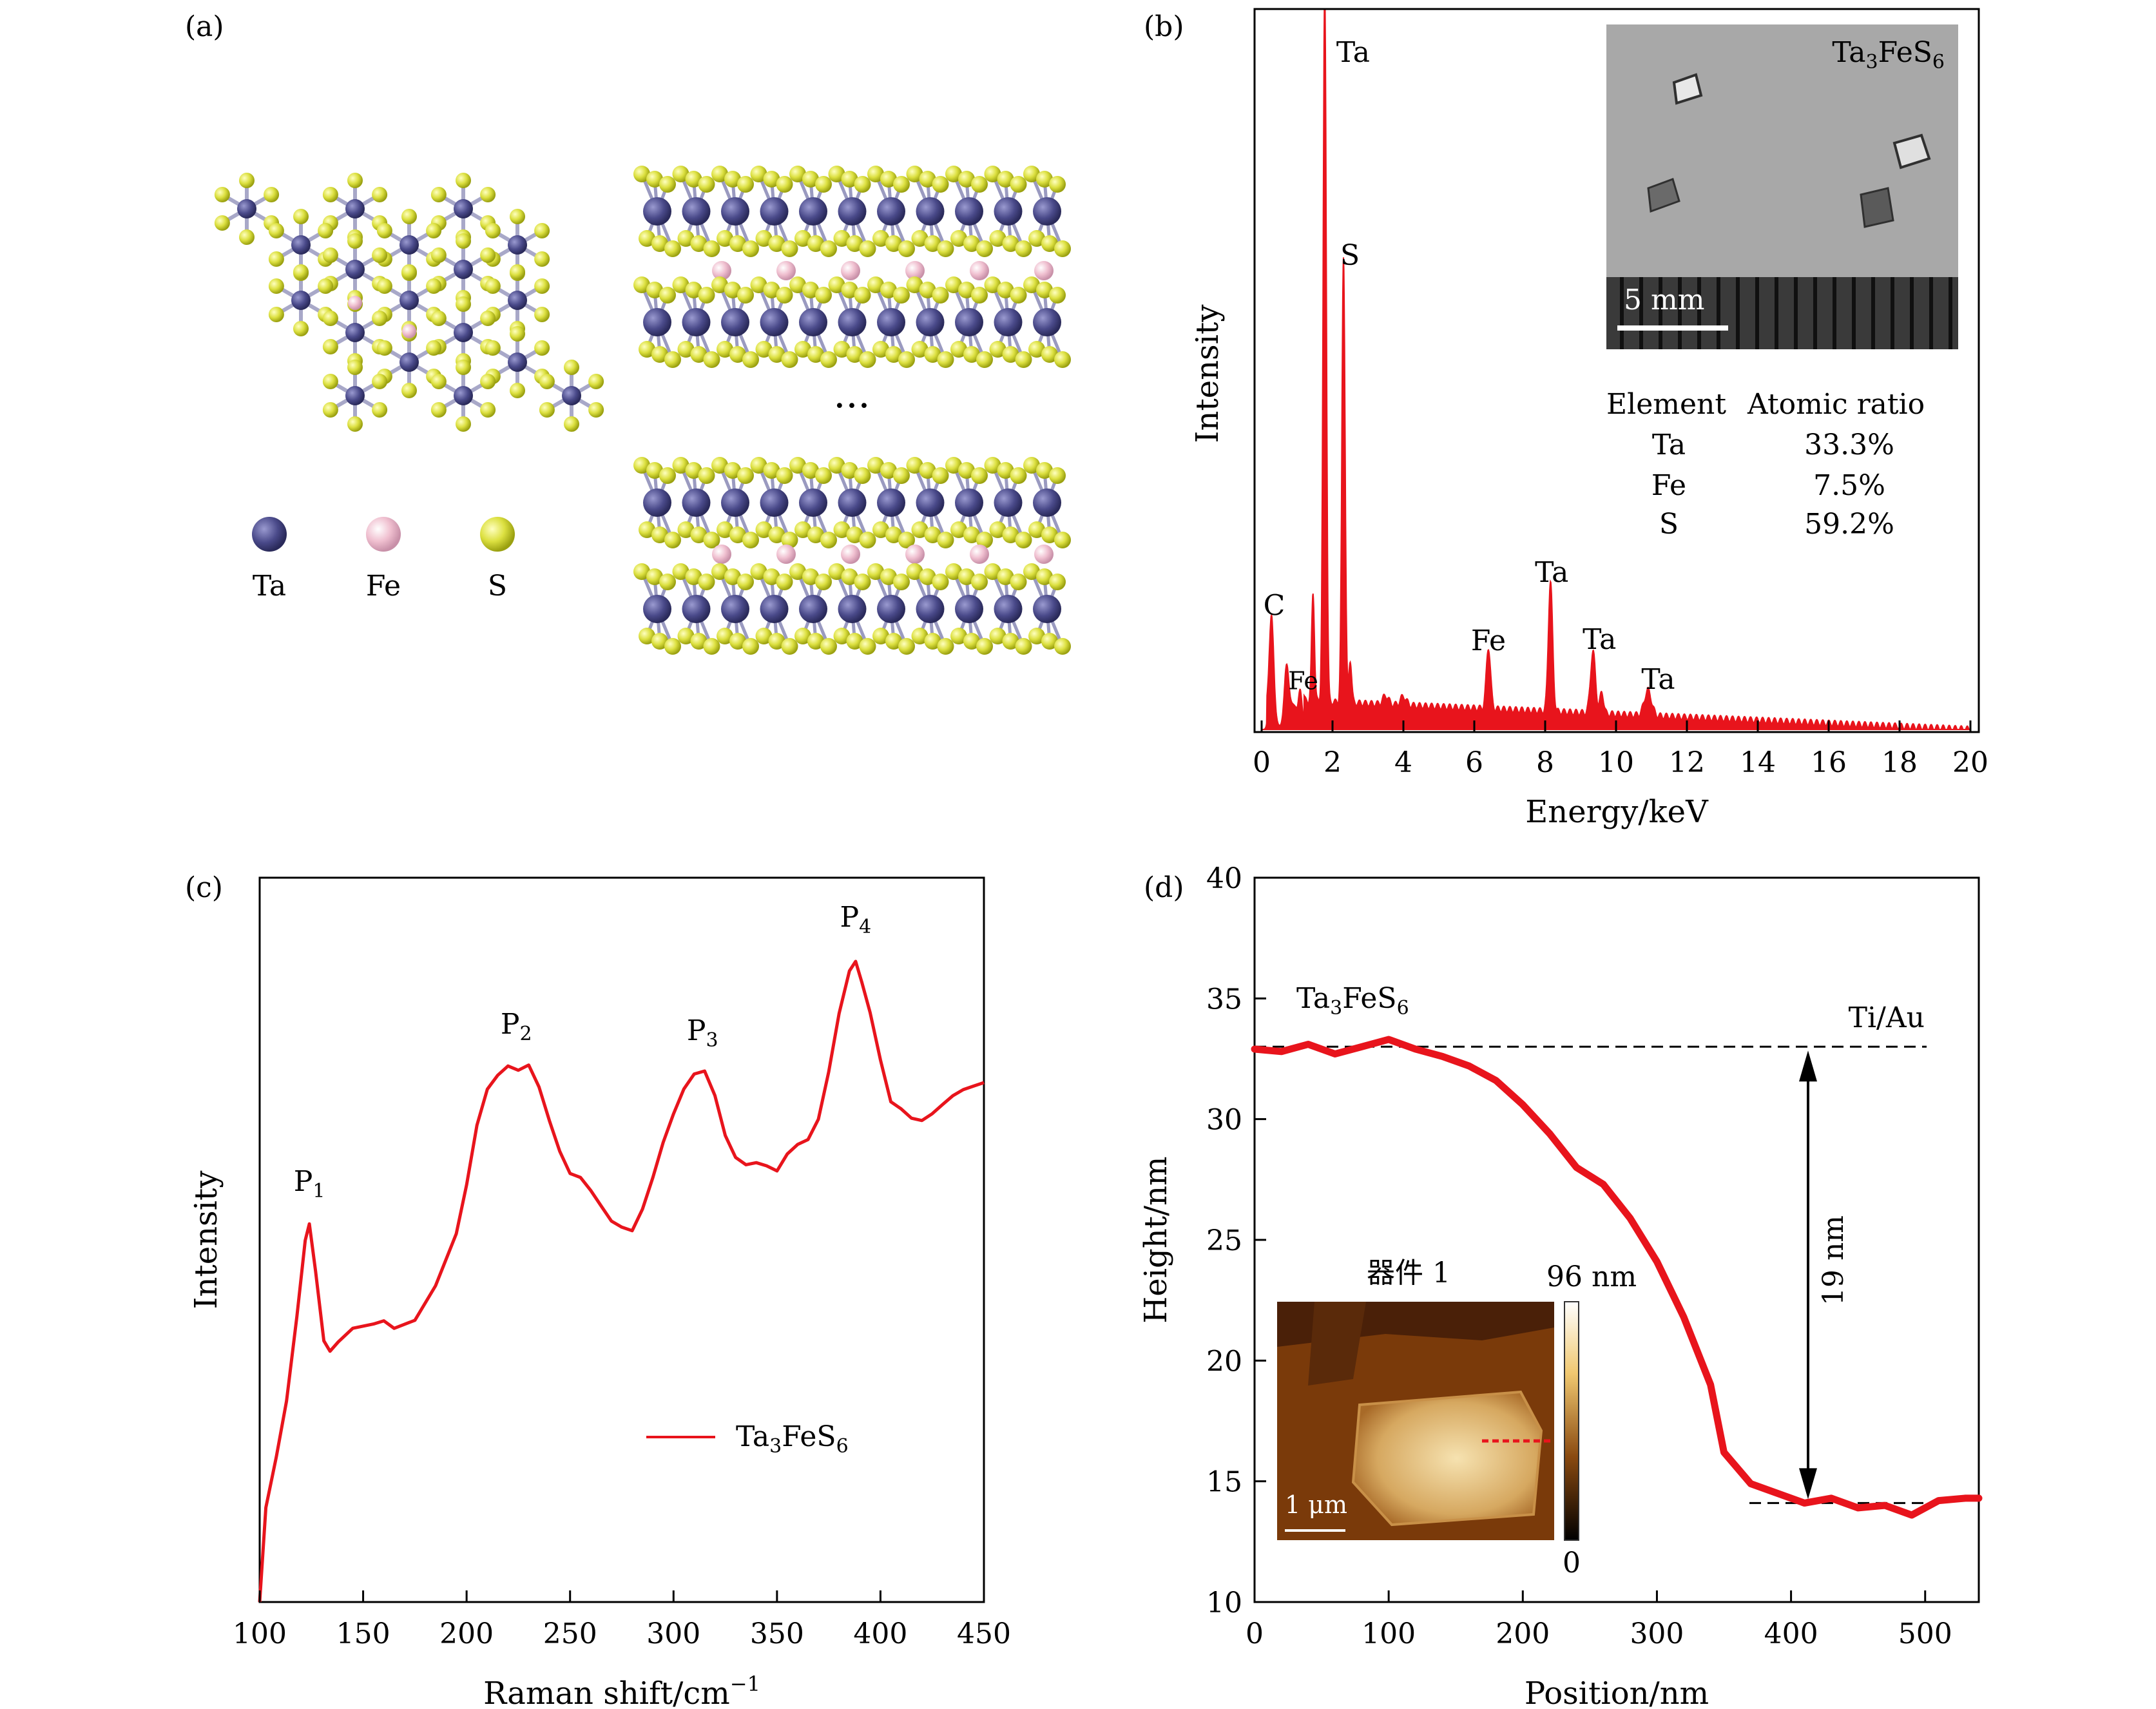 This screenshot has height=1709, width=2156. I want to click on x-tick-label: 100, so click(1389, 1633).